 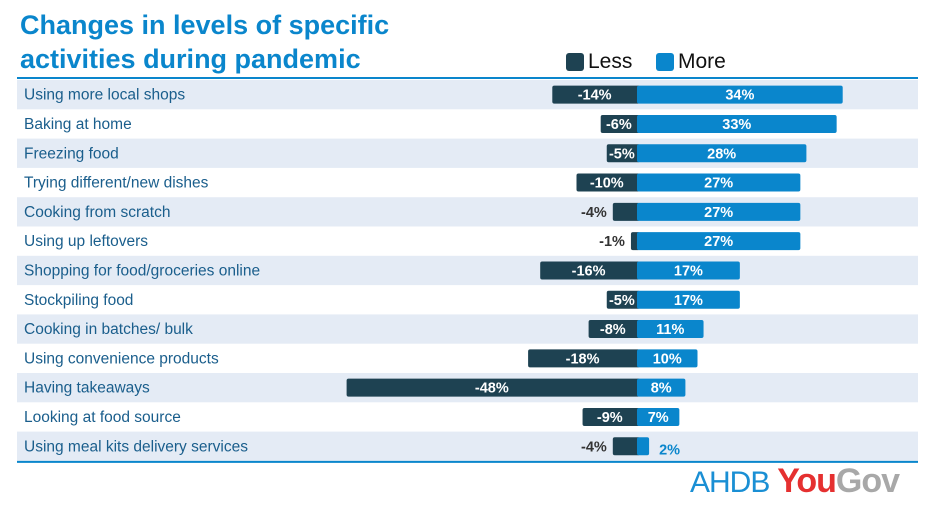 What do you see at coordinates (116, 183) in the screenshot?
I see `category-label: Trying different/new dishes` at bounding box center [116, 183].